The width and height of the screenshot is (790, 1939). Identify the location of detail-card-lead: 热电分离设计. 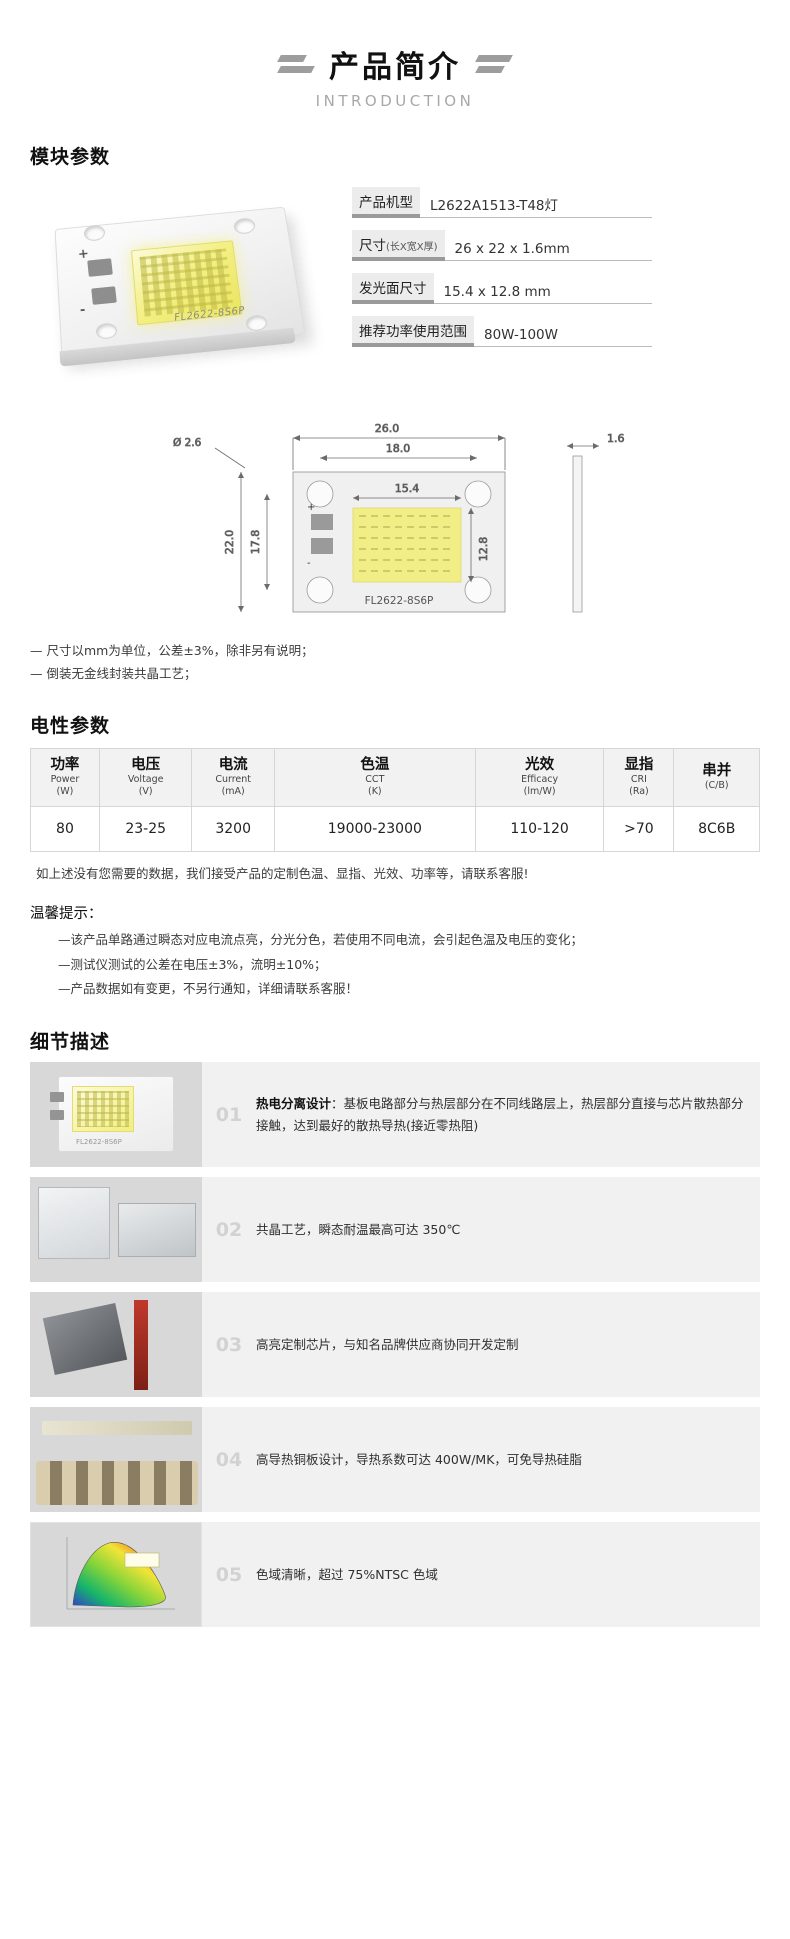
(294, 1103).